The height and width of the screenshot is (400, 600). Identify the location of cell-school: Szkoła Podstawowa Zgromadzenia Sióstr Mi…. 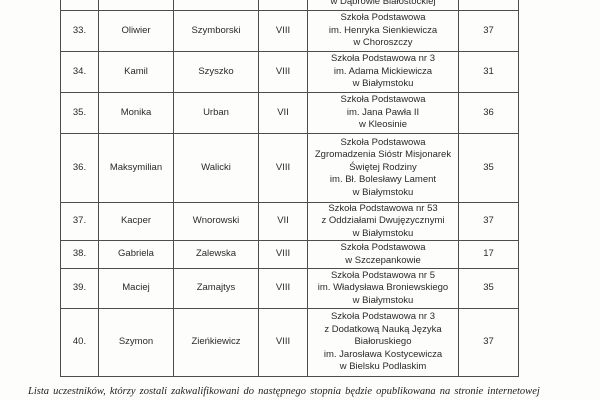
(383, 168).